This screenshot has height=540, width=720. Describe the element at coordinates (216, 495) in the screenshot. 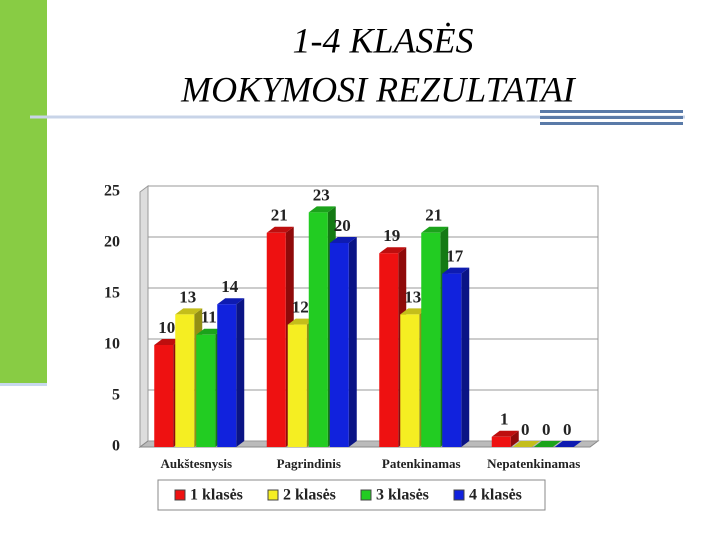

I see `legend-label: 1 klasės` at that location.